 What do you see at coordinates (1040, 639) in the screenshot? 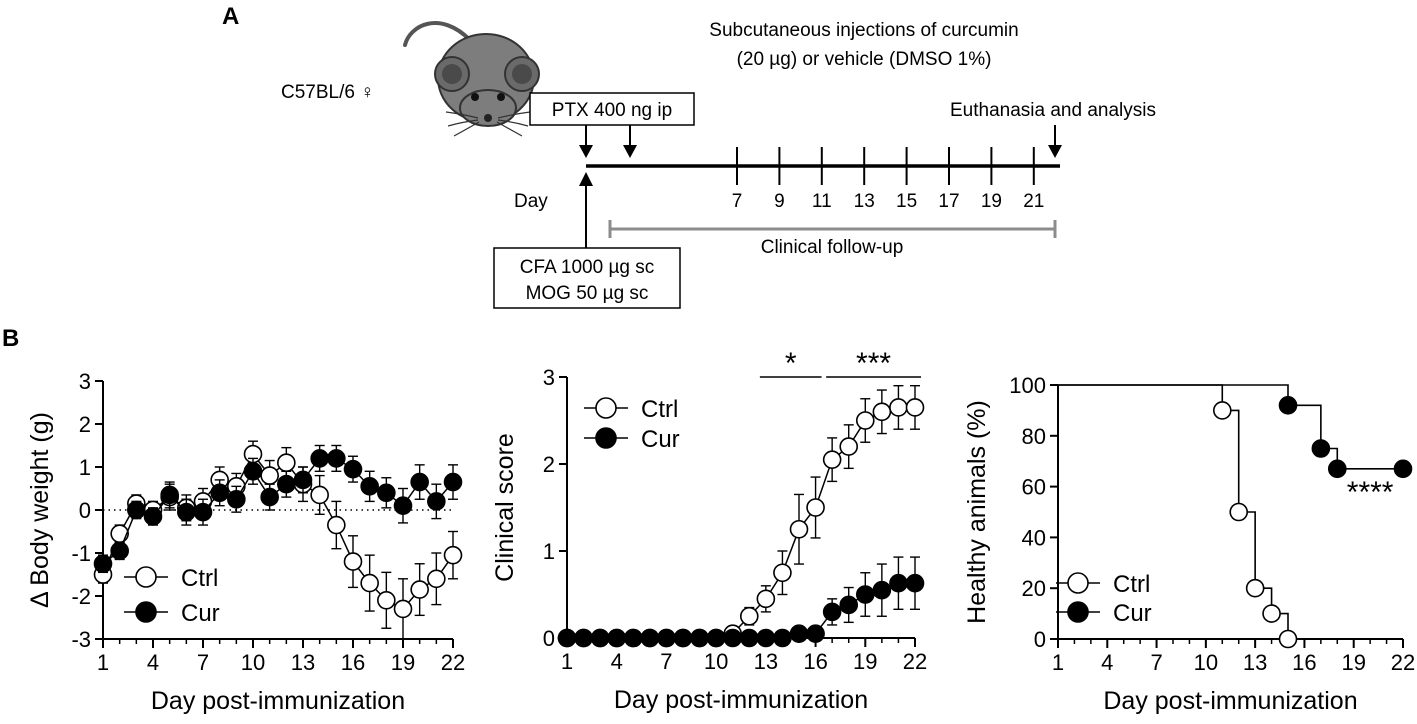
I see `y-tick-label: 0` at bounding box center [1040, 639].